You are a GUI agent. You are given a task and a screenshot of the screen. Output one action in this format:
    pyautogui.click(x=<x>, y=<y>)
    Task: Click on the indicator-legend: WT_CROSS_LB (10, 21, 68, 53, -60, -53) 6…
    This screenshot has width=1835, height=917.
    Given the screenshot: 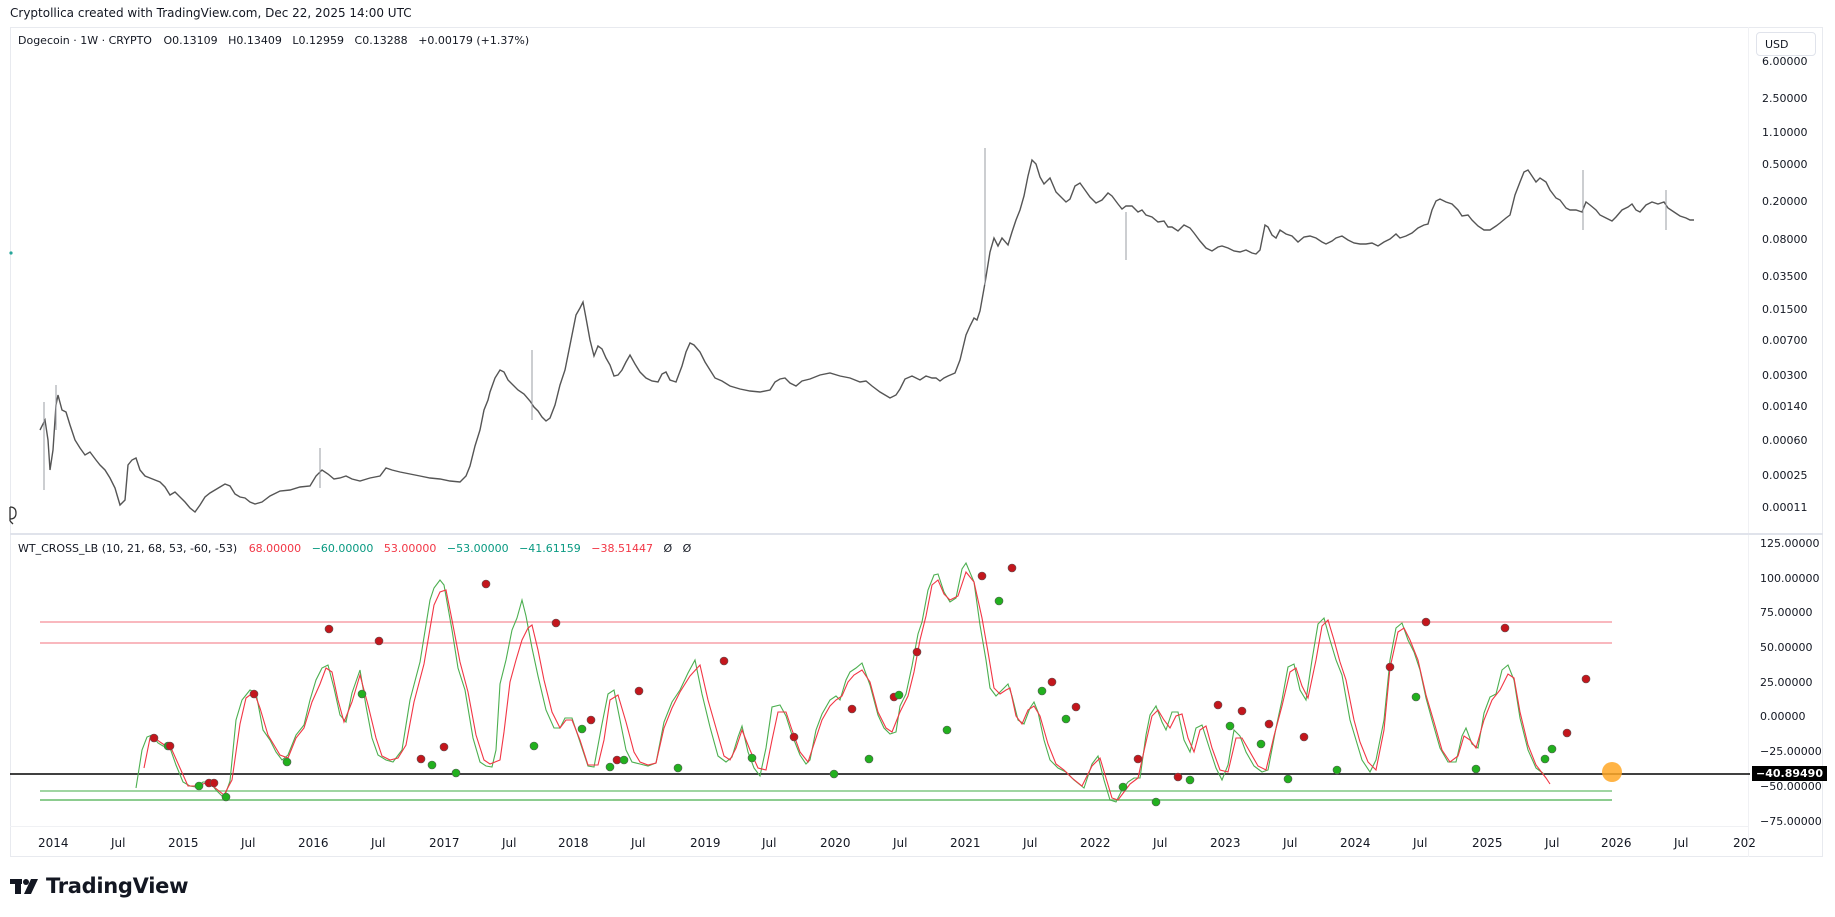 What is the action you would take?
    pyautogui.click(x=358, y=548)
    